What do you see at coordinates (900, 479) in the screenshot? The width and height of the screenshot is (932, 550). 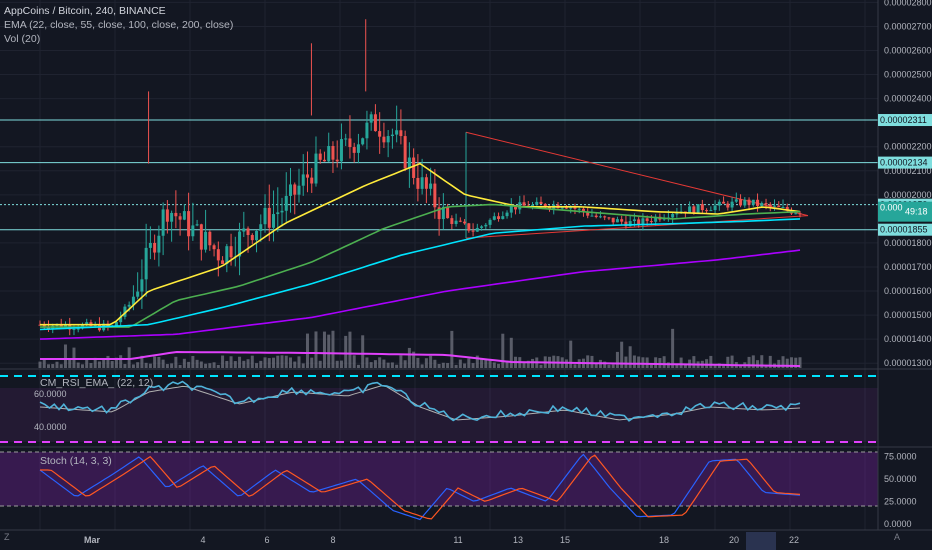 I see `stoch-tick-label: 50.0000` at bounding box center [900, 479].